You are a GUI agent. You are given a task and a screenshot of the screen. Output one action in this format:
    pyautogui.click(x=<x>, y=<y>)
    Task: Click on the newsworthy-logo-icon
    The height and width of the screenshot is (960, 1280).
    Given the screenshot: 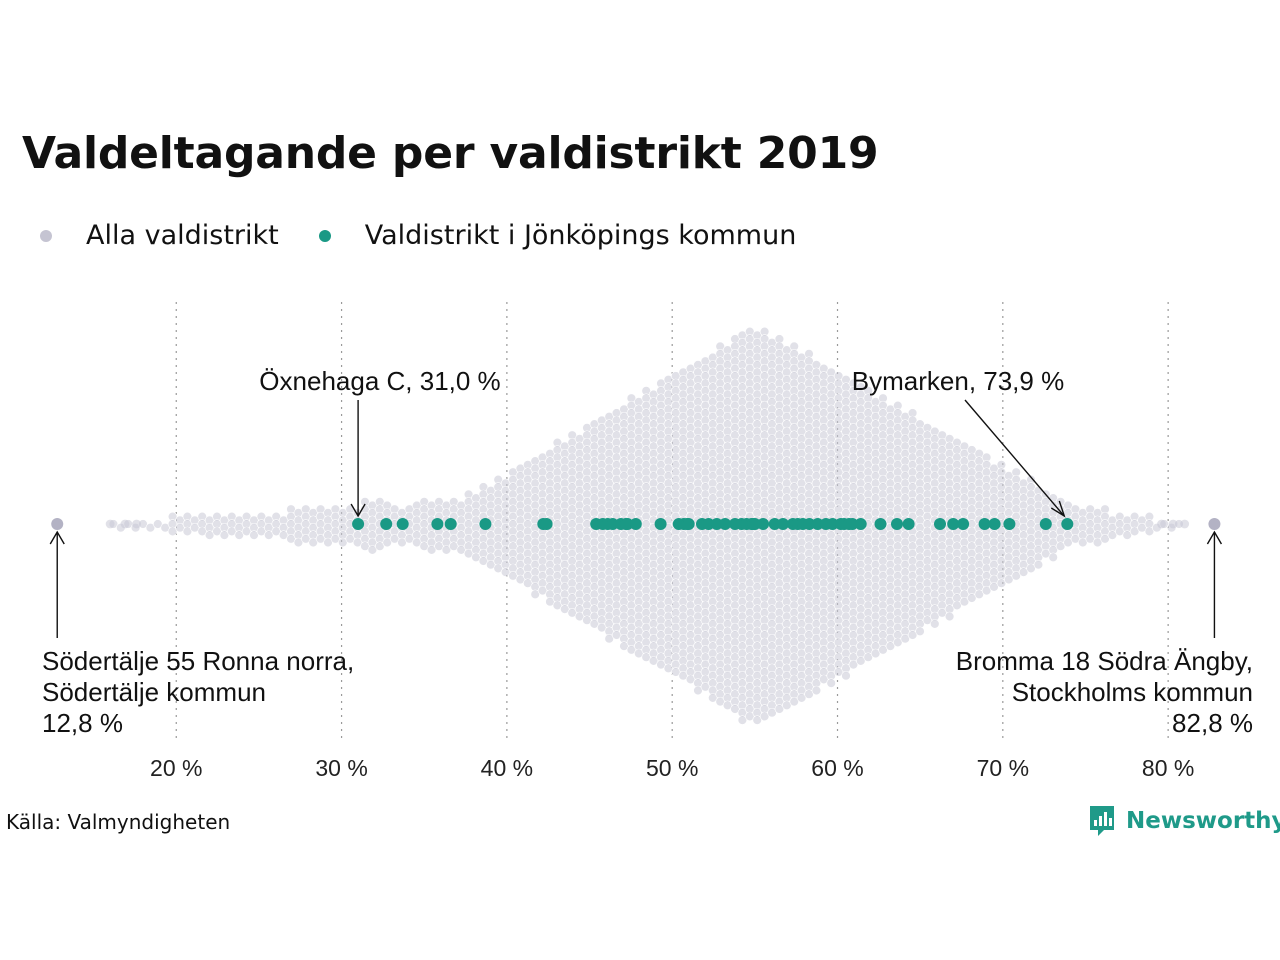 What is the action you would take?
    pyautogui.click(x=1102, y=821)
    